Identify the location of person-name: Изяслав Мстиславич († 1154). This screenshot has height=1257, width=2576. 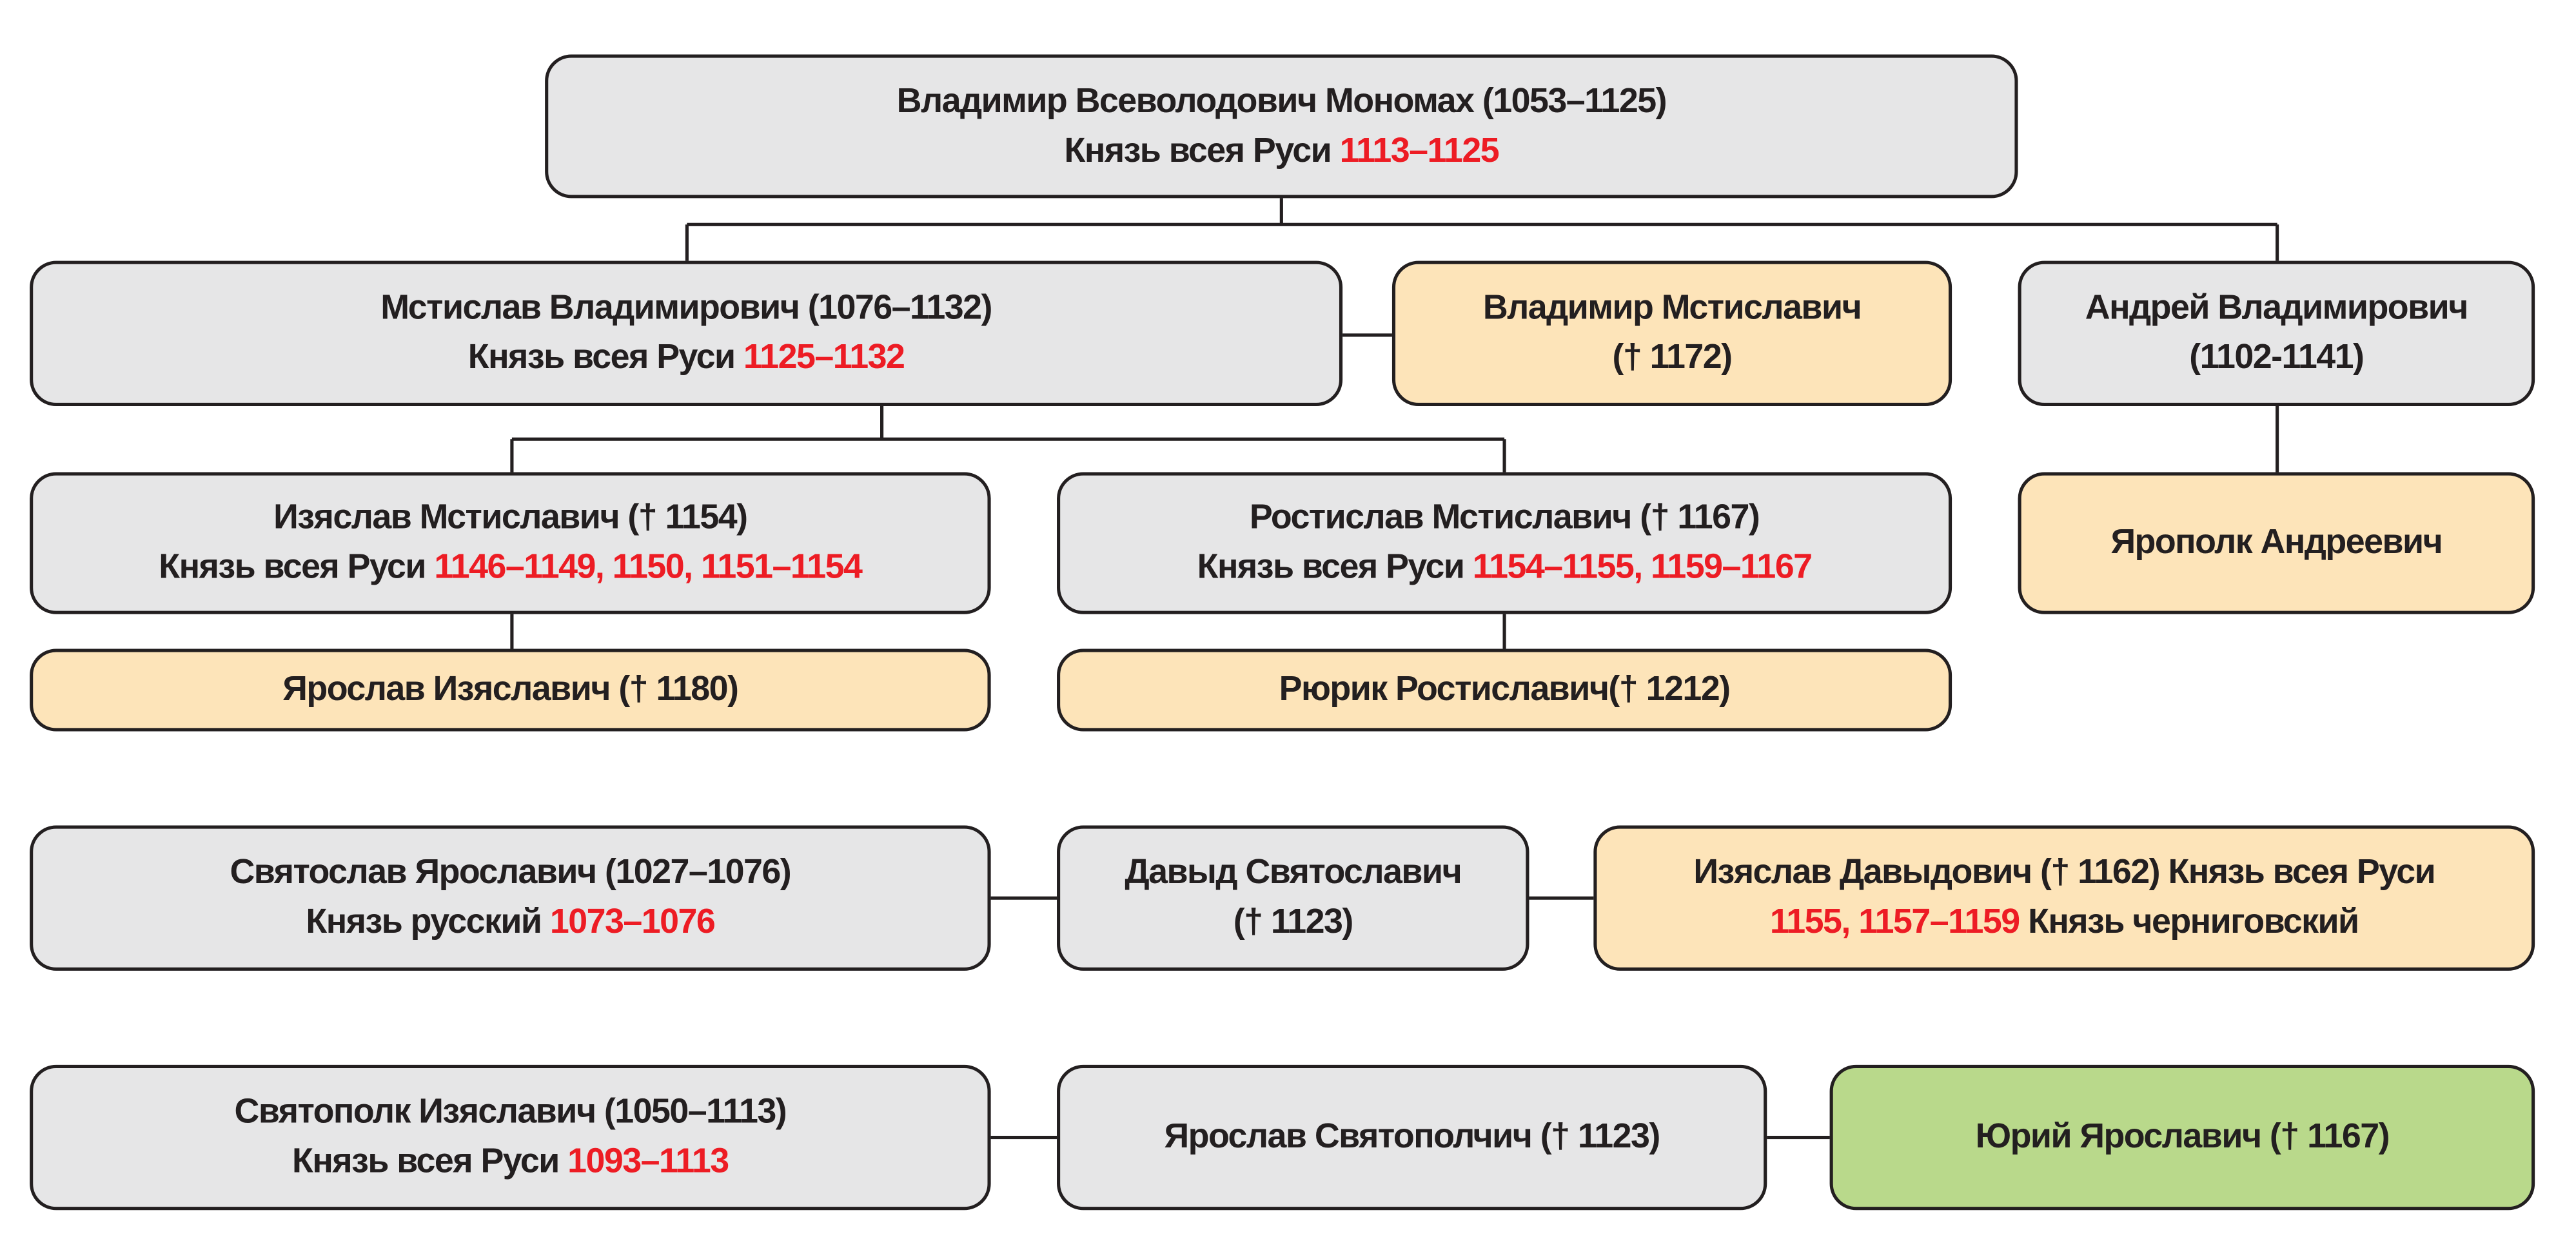
(510, 518).